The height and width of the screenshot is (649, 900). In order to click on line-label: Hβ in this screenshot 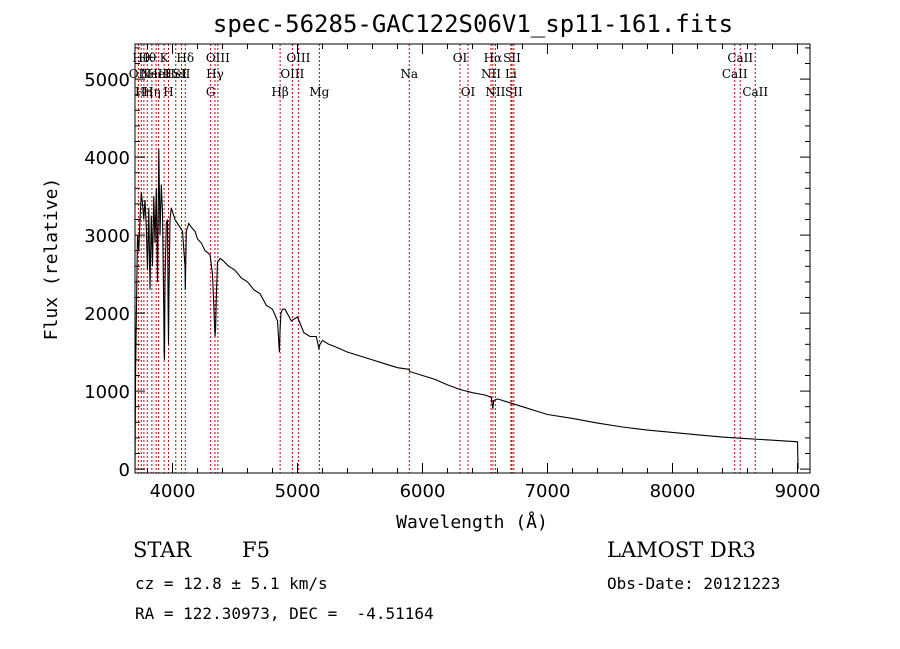, I will do `click(279, 92)`.